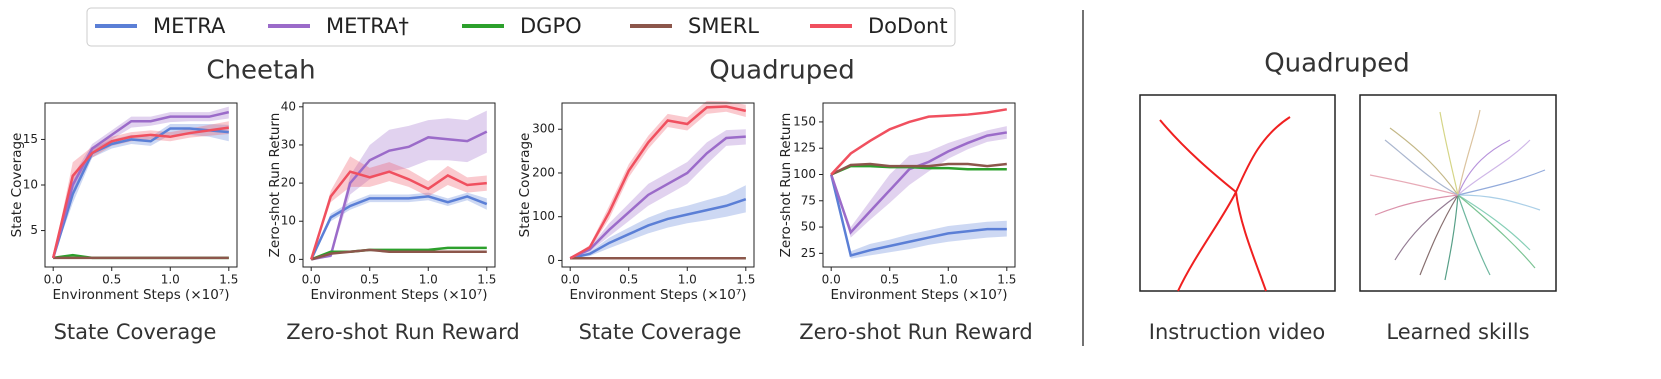 The width and height of the screenshot is (1661, 379). Describe the element at coordinates (808, 227) in the screenshot. I see `y-tick-label: 50` at that location.